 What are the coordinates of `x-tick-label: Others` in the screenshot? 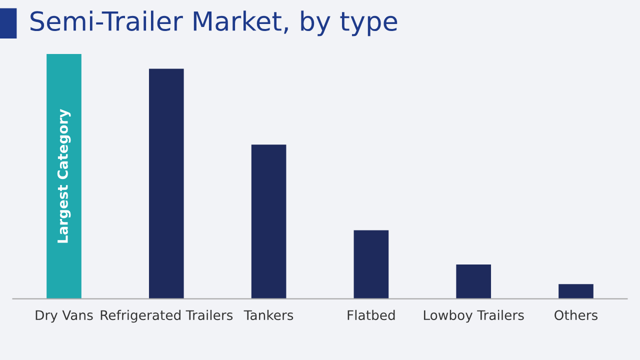 It's located at (576, 315).